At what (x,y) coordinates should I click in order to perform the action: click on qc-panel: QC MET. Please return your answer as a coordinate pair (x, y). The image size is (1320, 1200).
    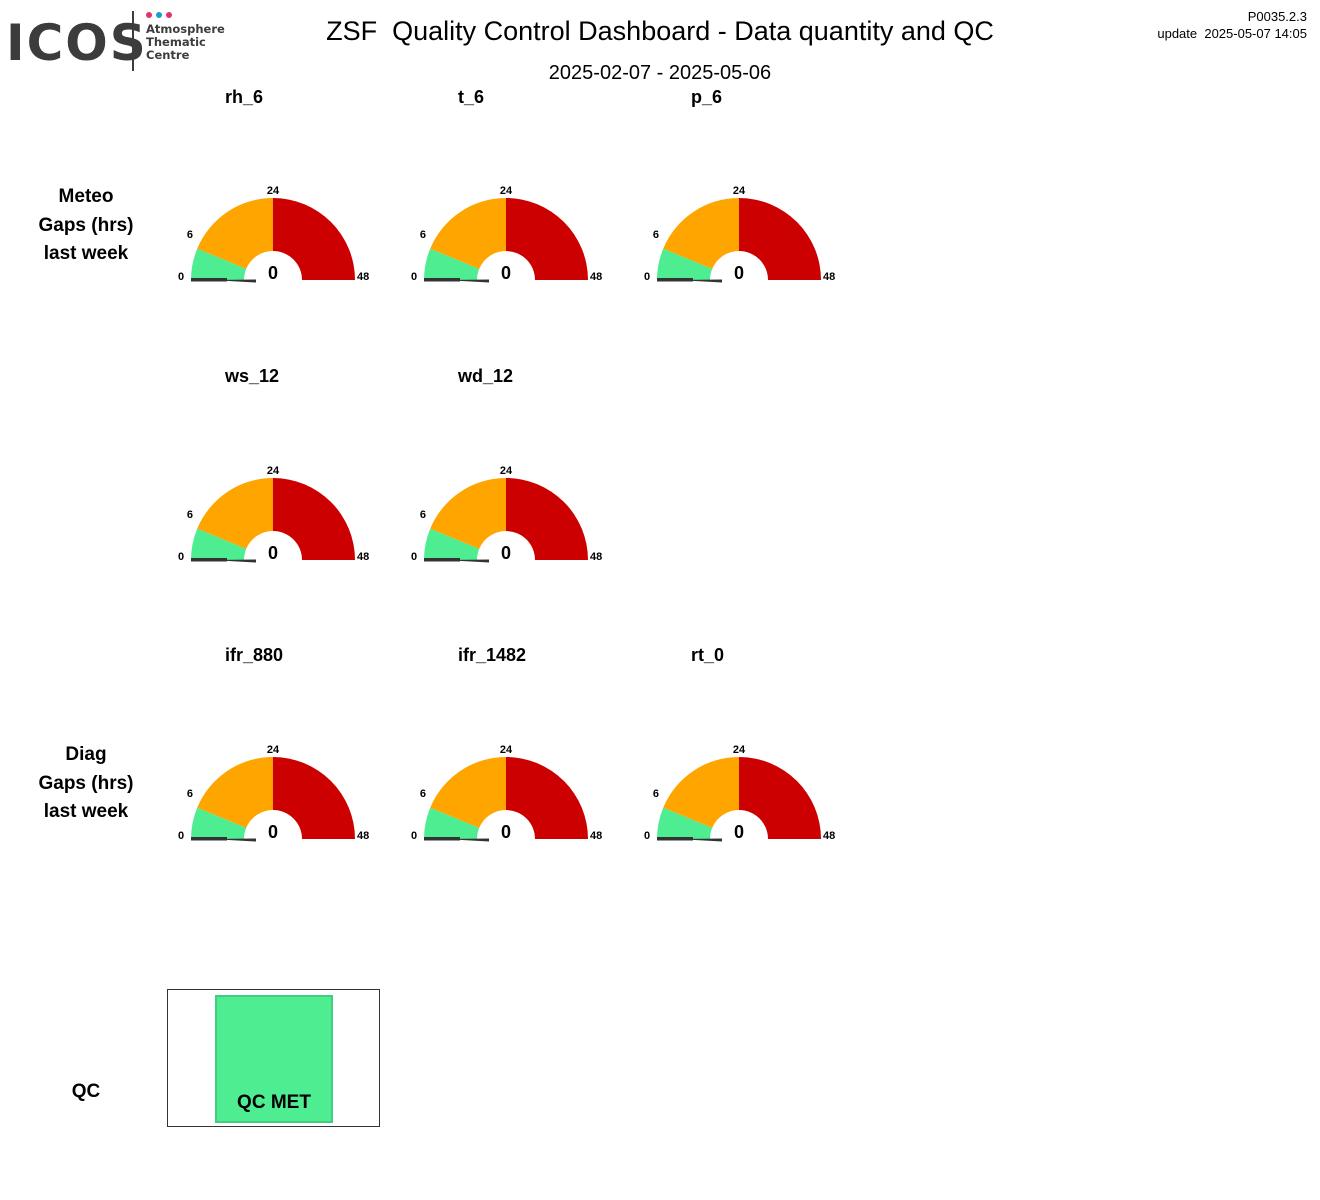
    Looking at the image, I should click on (273, 1058).